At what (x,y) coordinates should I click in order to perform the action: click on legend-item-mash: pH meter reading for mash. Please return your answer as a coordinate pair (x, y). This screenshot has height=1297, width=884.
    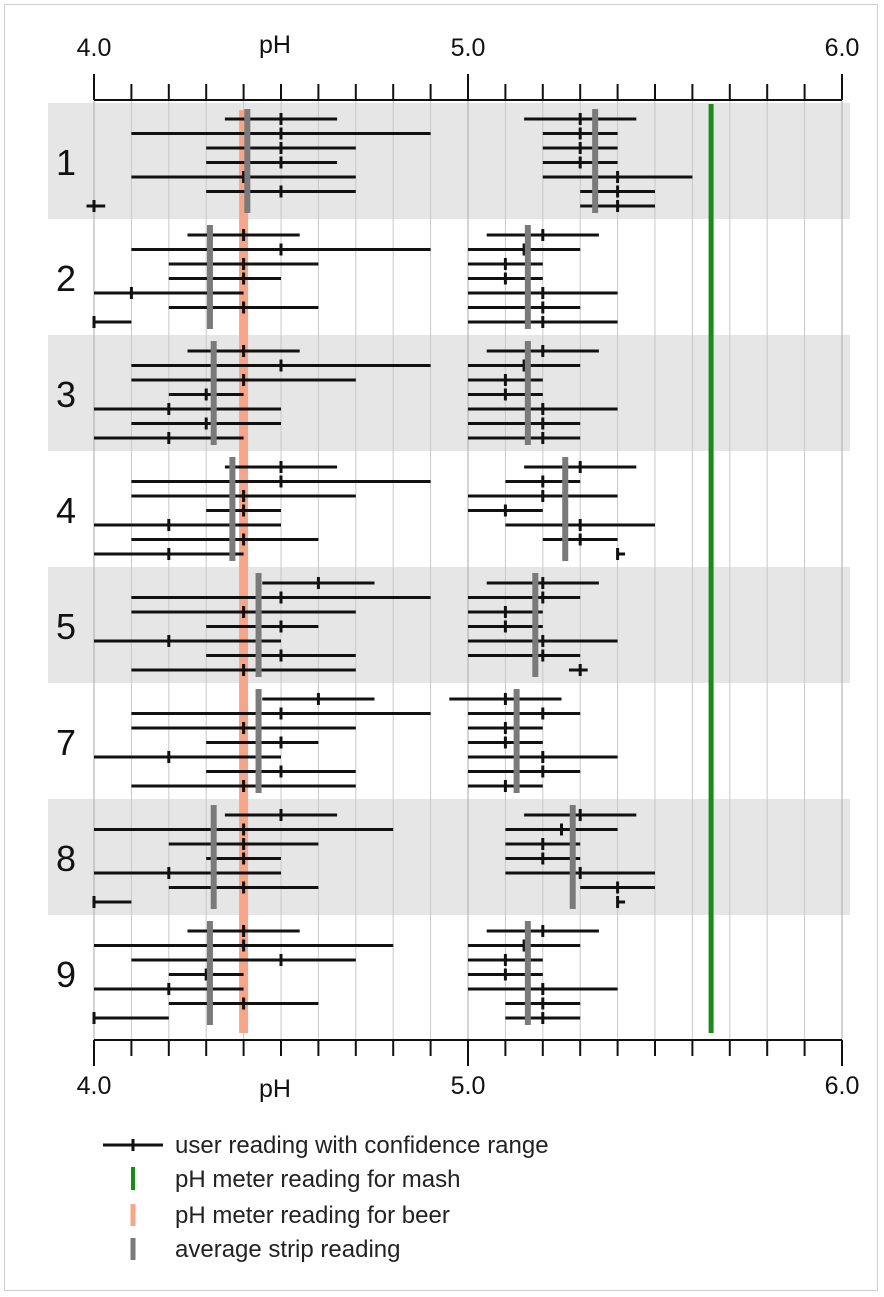
    Looking at the image, I should click on (295, 1179).